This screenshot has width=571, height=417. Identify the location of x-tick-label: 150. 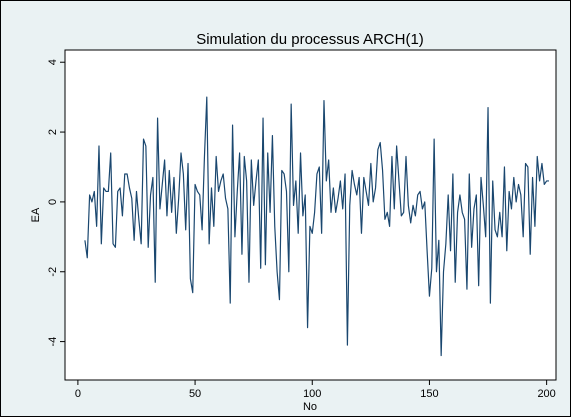
(429, 394).